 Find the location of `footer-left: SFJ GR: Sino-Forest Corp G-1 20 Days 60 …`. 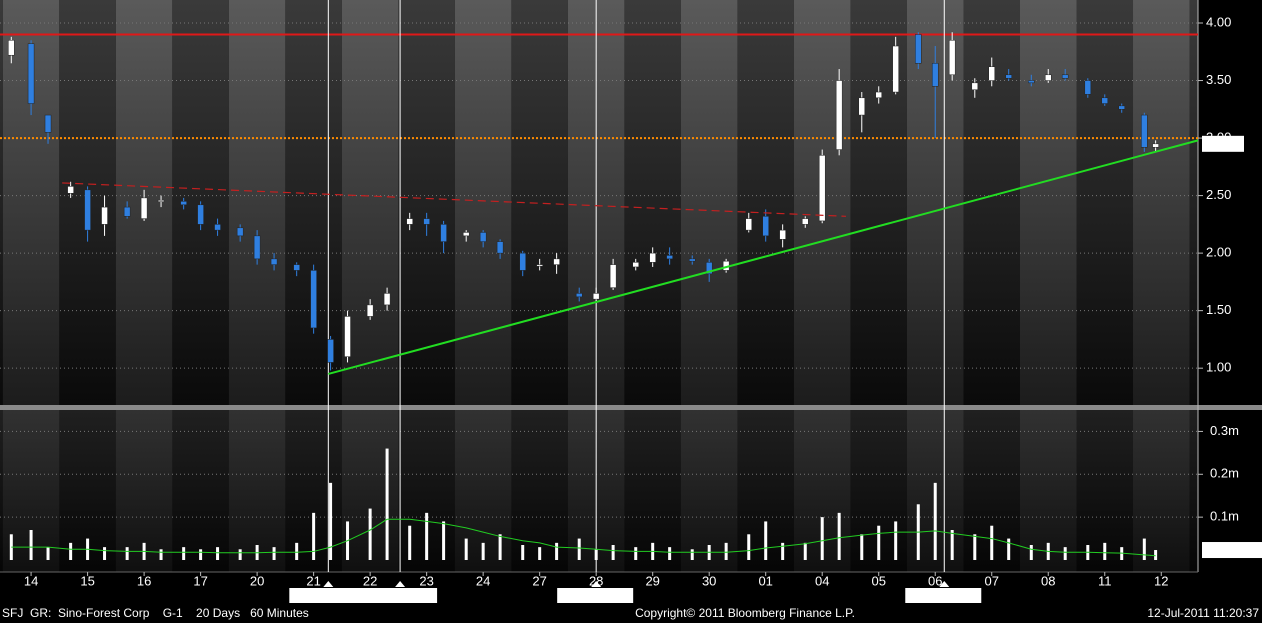

footer-left: SFJ GR: Sino-Forest Corp G-1 20 Days 60 … is located at coordinates (155, 613).